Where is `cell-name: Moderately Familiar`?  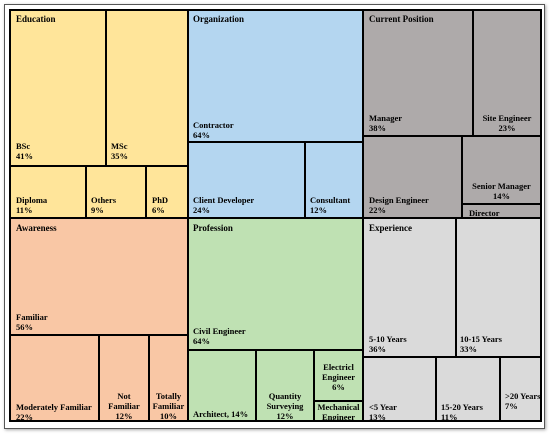 cell-name: Moderately Familiar is located at coordinates (54, 407).